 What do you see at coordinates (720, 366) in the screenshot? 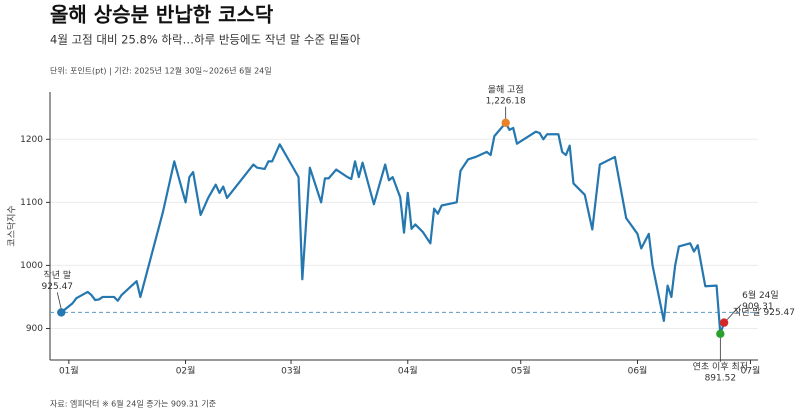
I see `annotation-text: 연초 이후 최저` at bounding box center [720, 366].